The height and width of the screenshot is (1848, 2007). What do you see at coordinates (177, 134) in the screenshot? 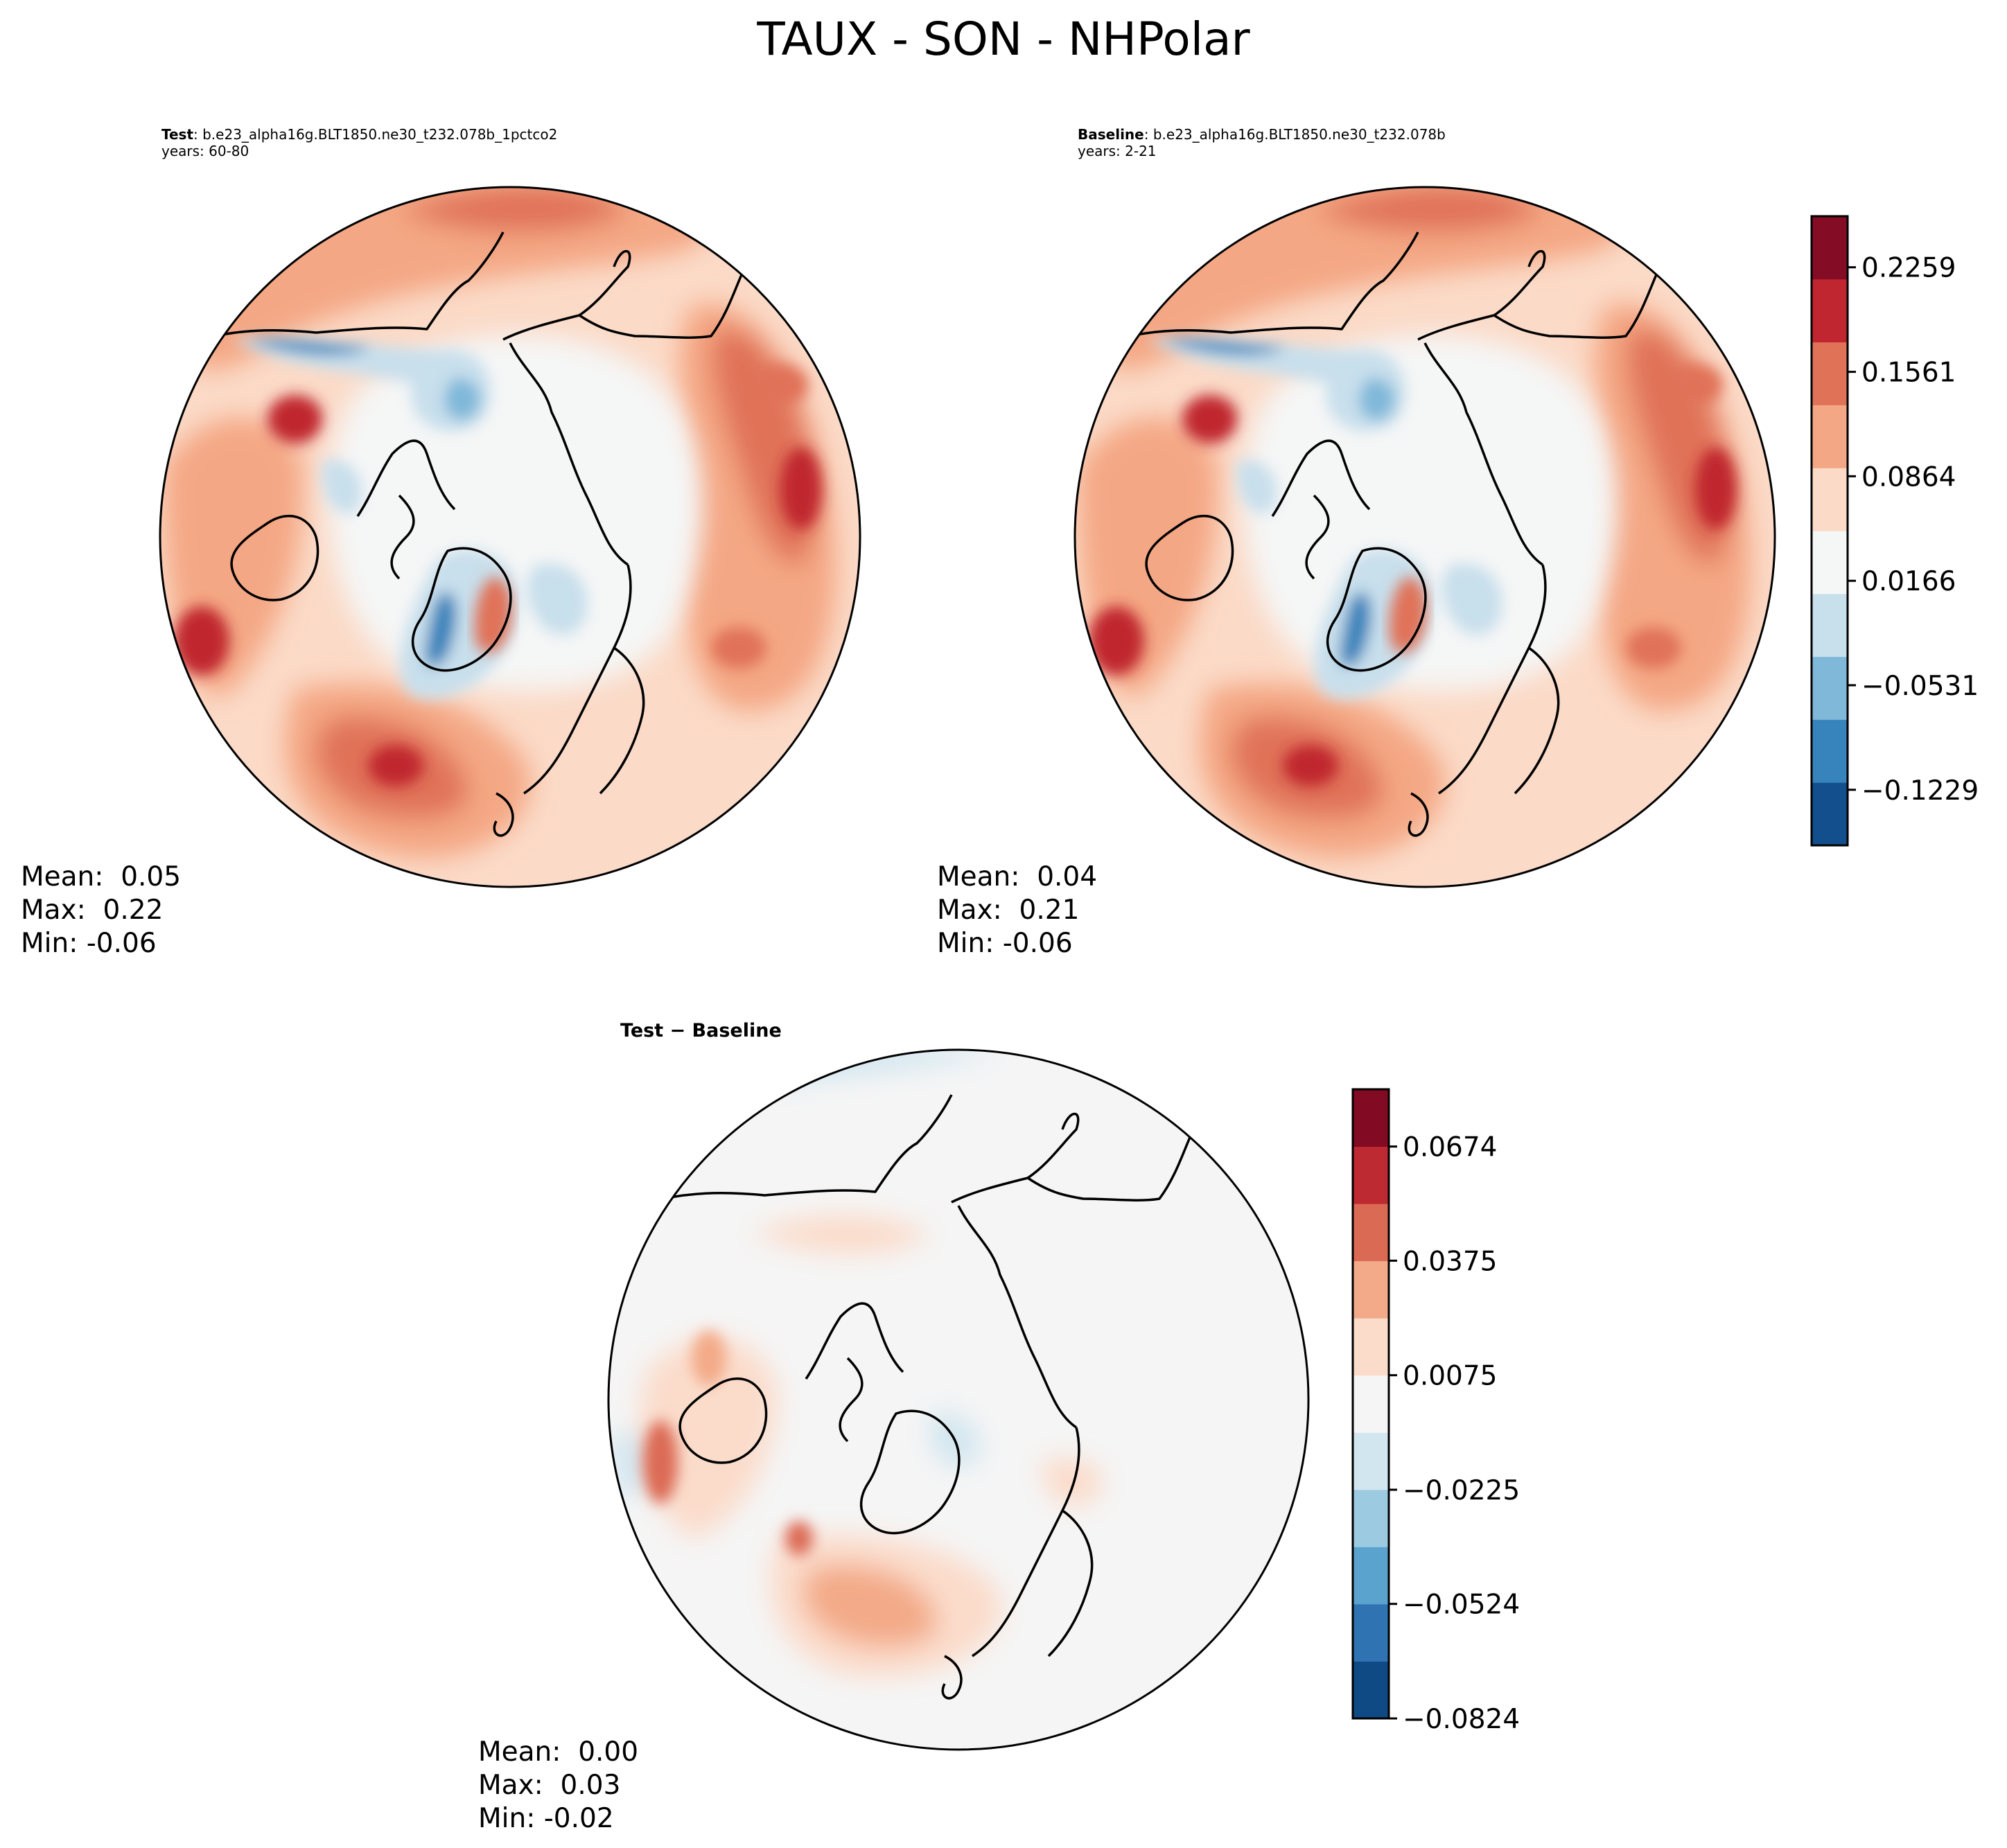
I see `test-label: Test` at bounding box center [177, 134].